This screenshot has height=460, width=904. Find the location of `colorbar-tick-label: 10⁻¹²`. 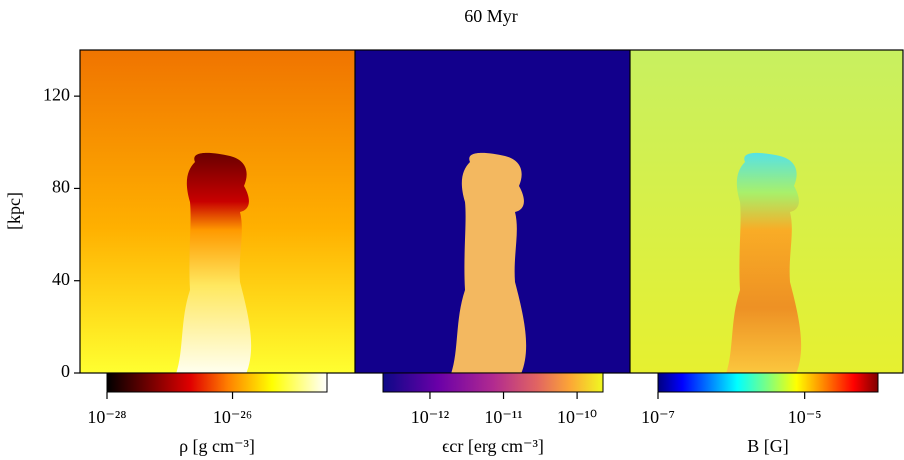

colorbar-tick-label: 10⁻¹² is located at coordinates (430, 417).